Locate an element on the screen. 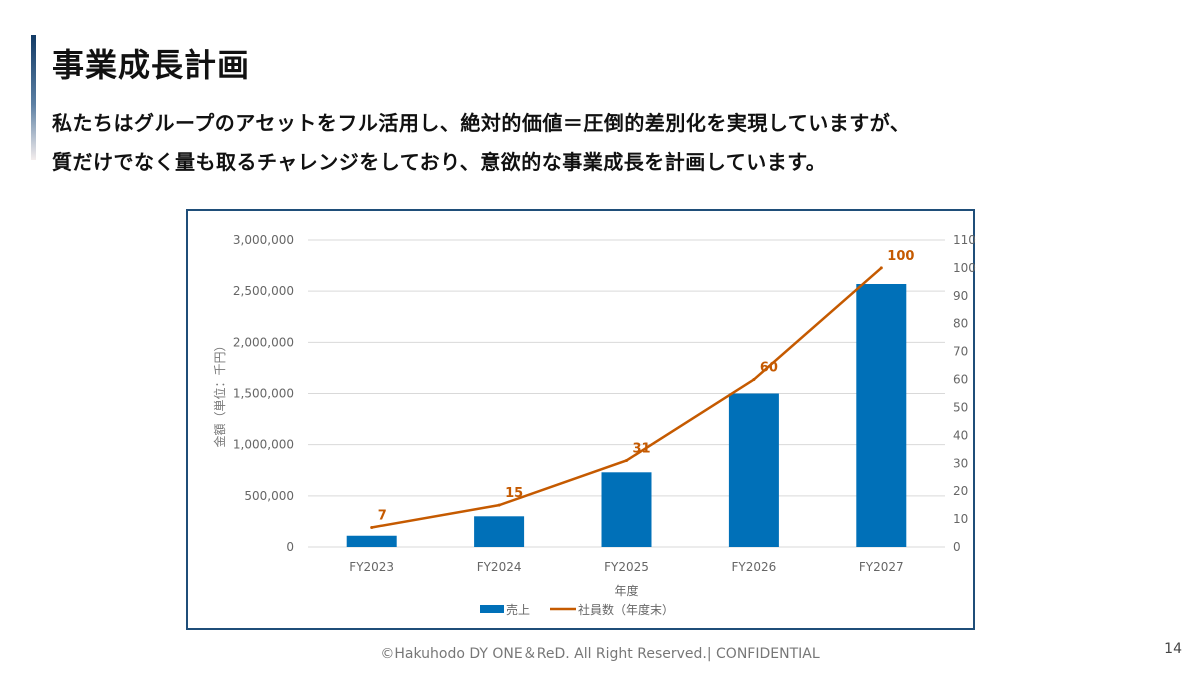  y-axis-title: 金額（単位：千円） is located at coordinates (219, 393).